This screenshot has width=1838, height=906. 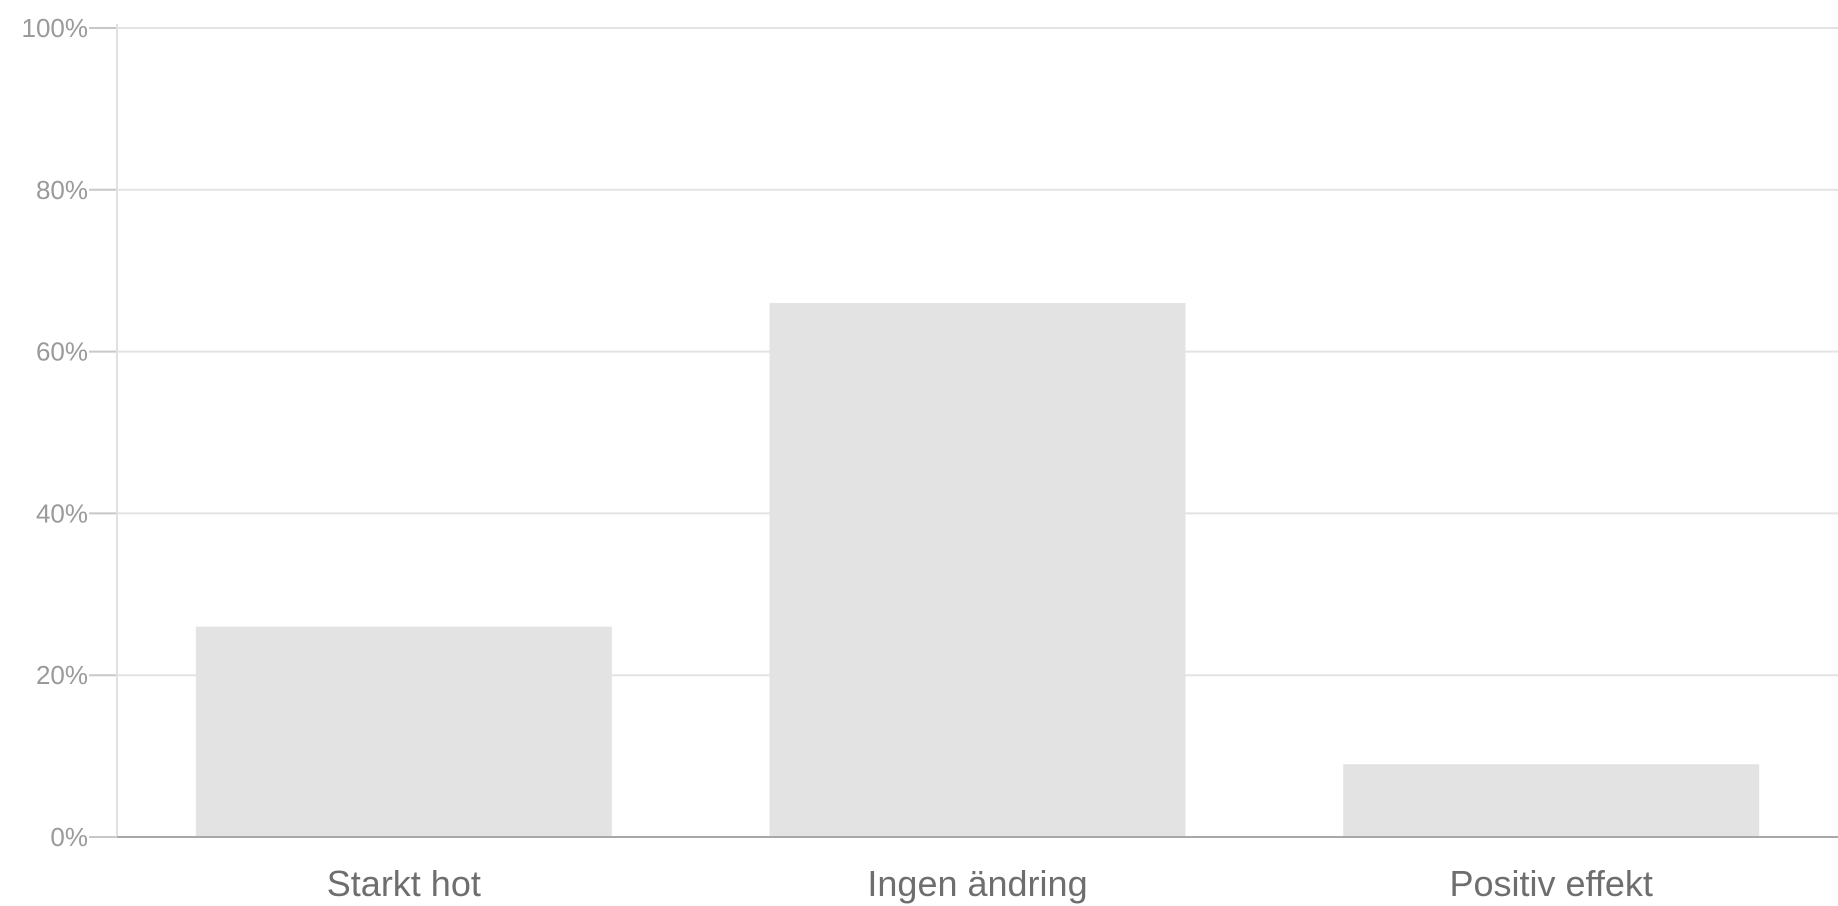 I want to click on x-tick-label: Positiv effekt, so click(x=1550, y=883).